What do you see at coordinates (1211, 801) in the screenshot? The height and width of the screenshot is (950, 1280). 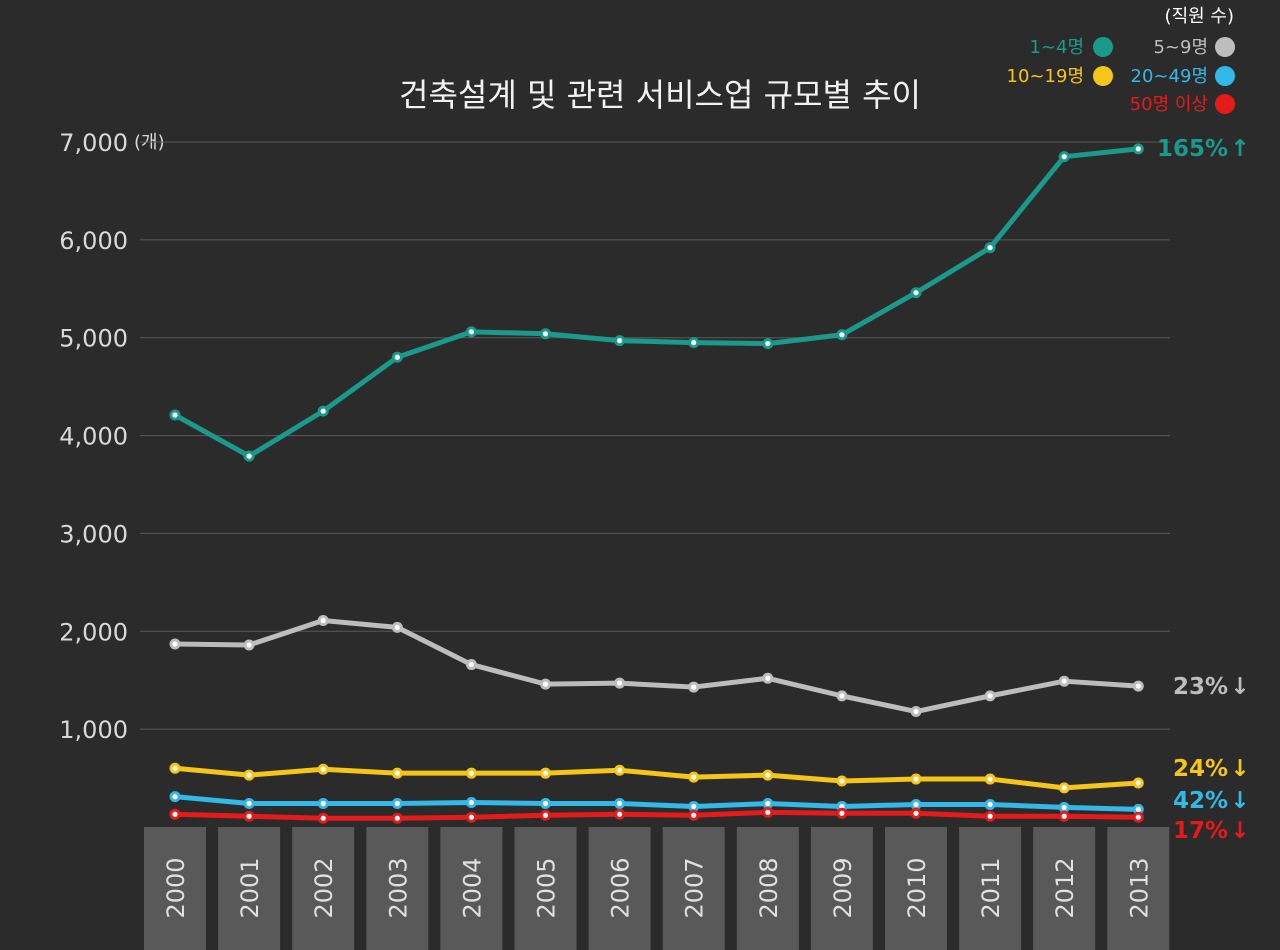 I see `end-label: 42% ↓` at bounding box center [1211, 801].